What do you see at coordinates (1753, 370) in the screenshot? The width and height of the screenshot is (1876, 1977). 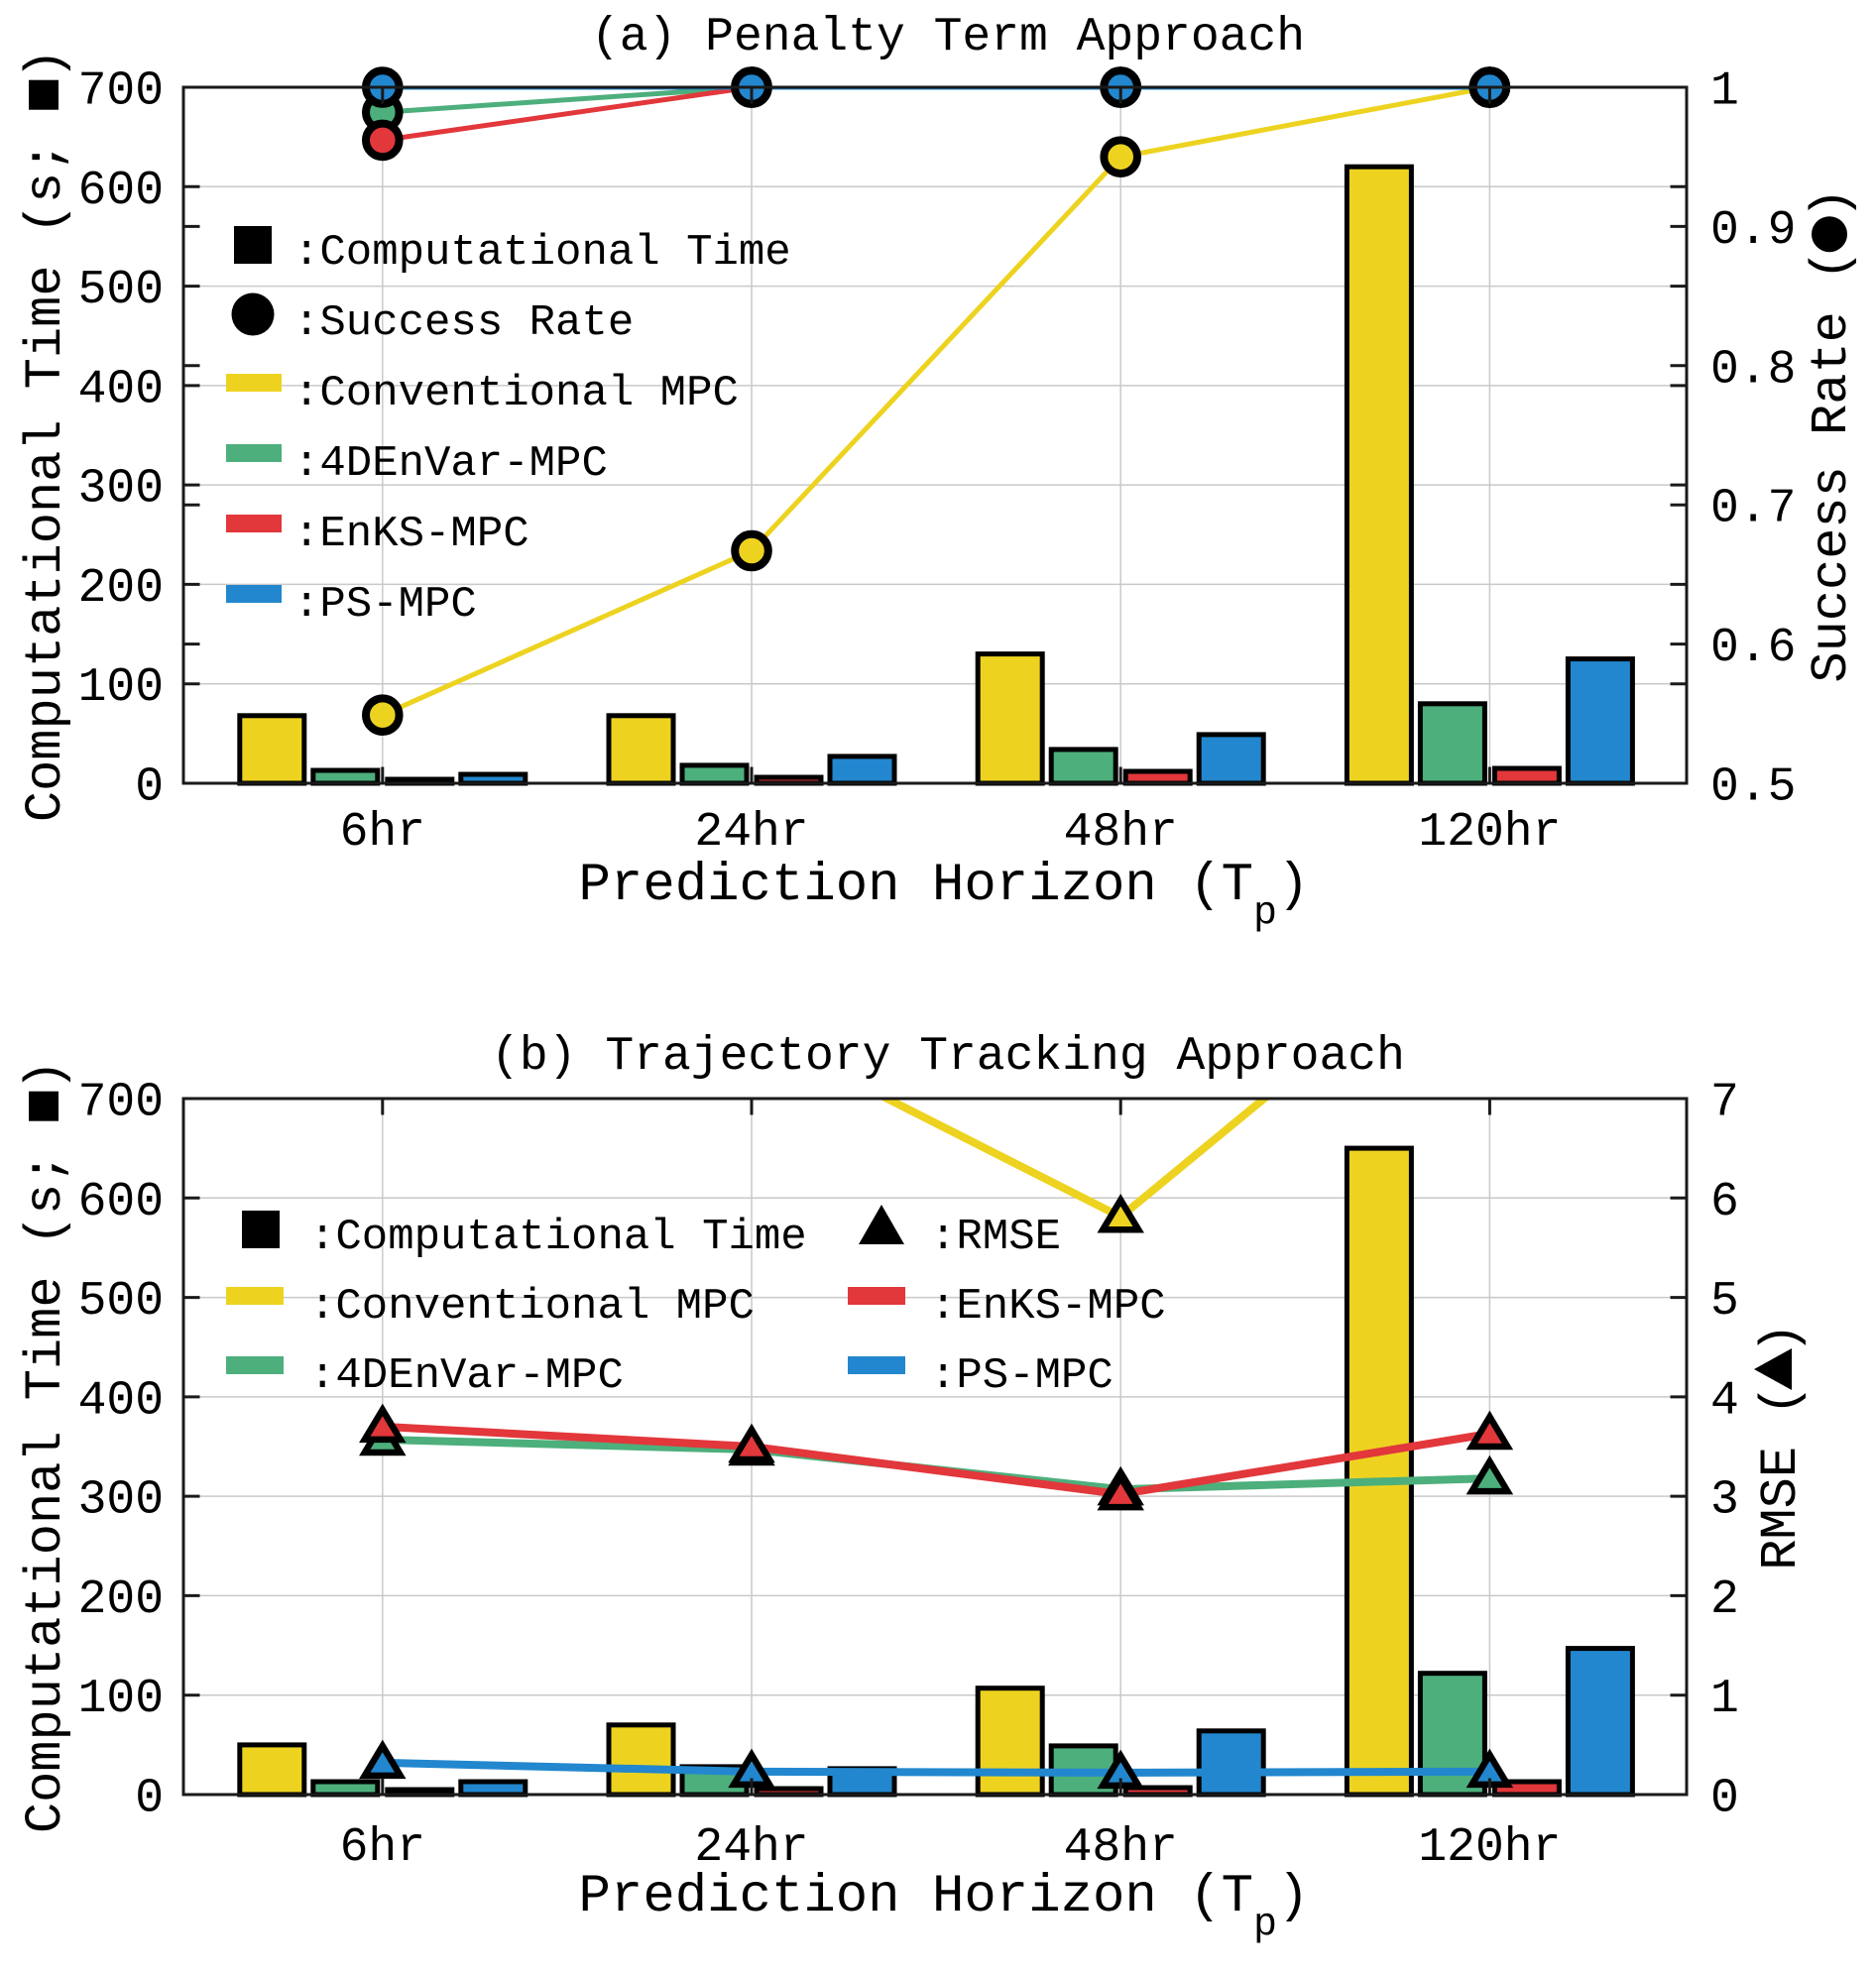 I see `svg-text: 0.8` at bounding box center [1753, 370].